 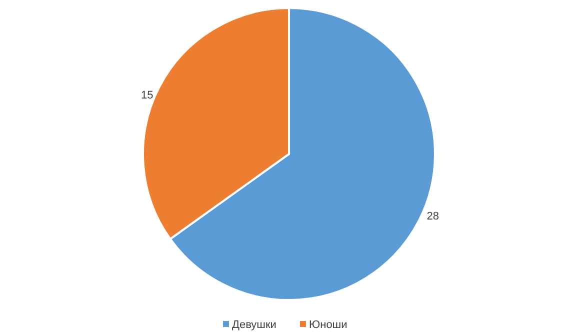 What do you see at coordinates (147, 96) in the screenshot?
I see `data-label: 15` at bounding box center [147, 96].